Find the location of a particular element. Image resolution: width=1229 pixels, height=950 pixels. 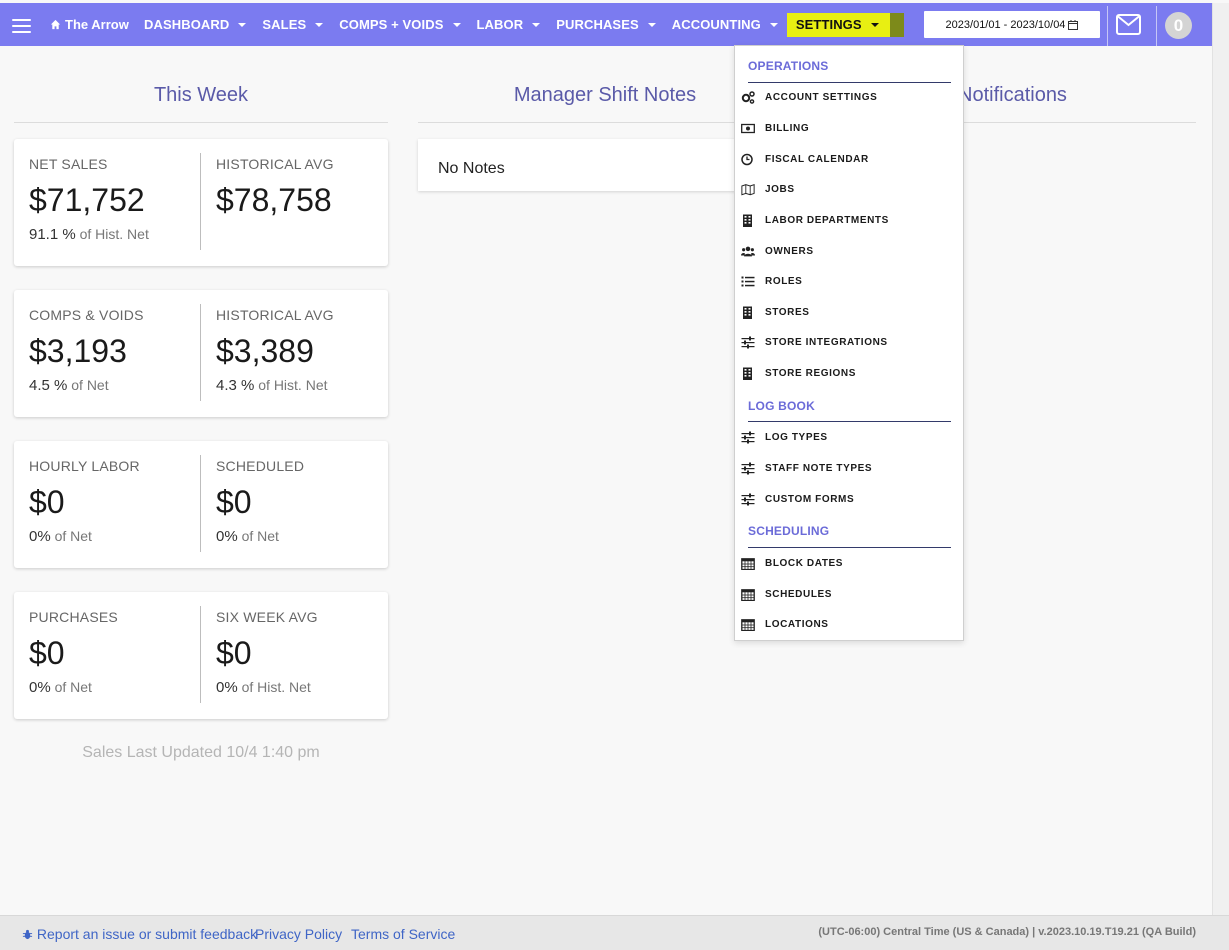

notification-count-badge: 0 is located at coordinates (1178, 25).